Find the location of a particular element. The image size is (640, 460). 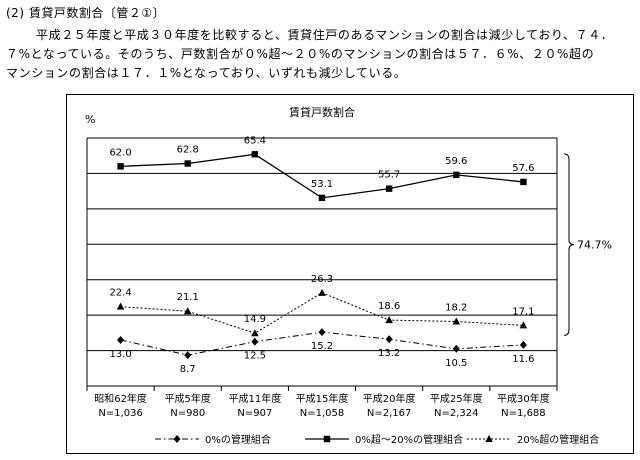

chart-title: 賃貸戸数割合 is located at coordinates (322, 112).